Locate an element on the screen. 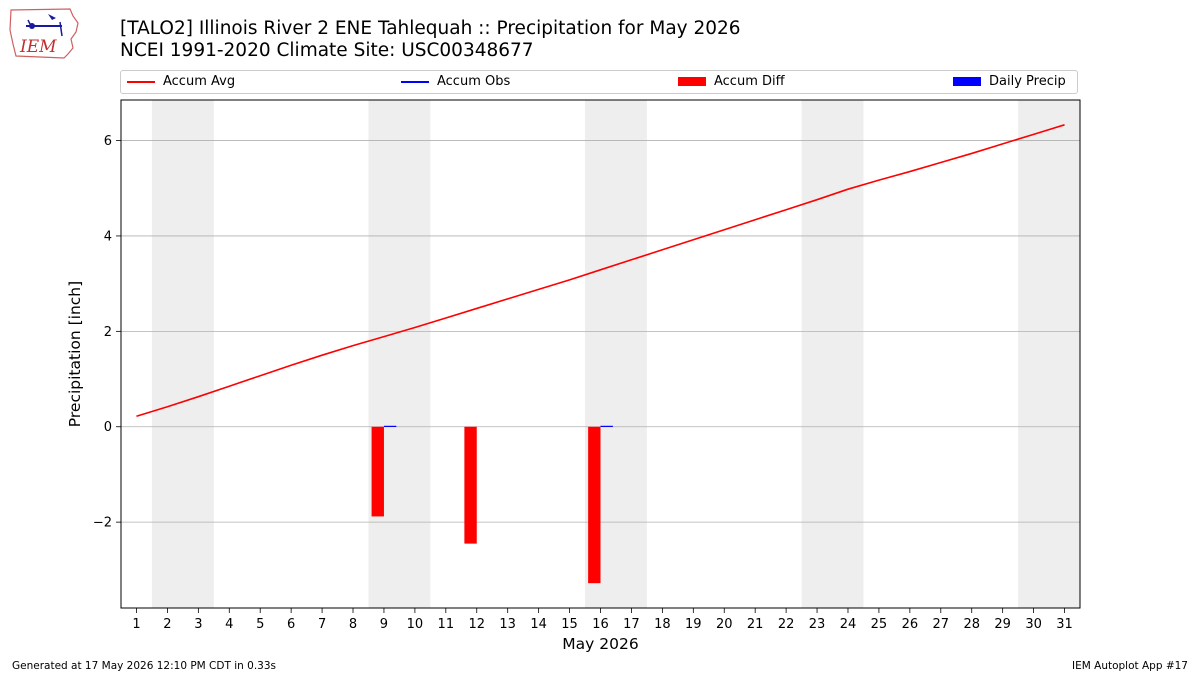 This screenshot has width=1200, height=675. x-tick-label: 27 is located at coordinates (941, 624).